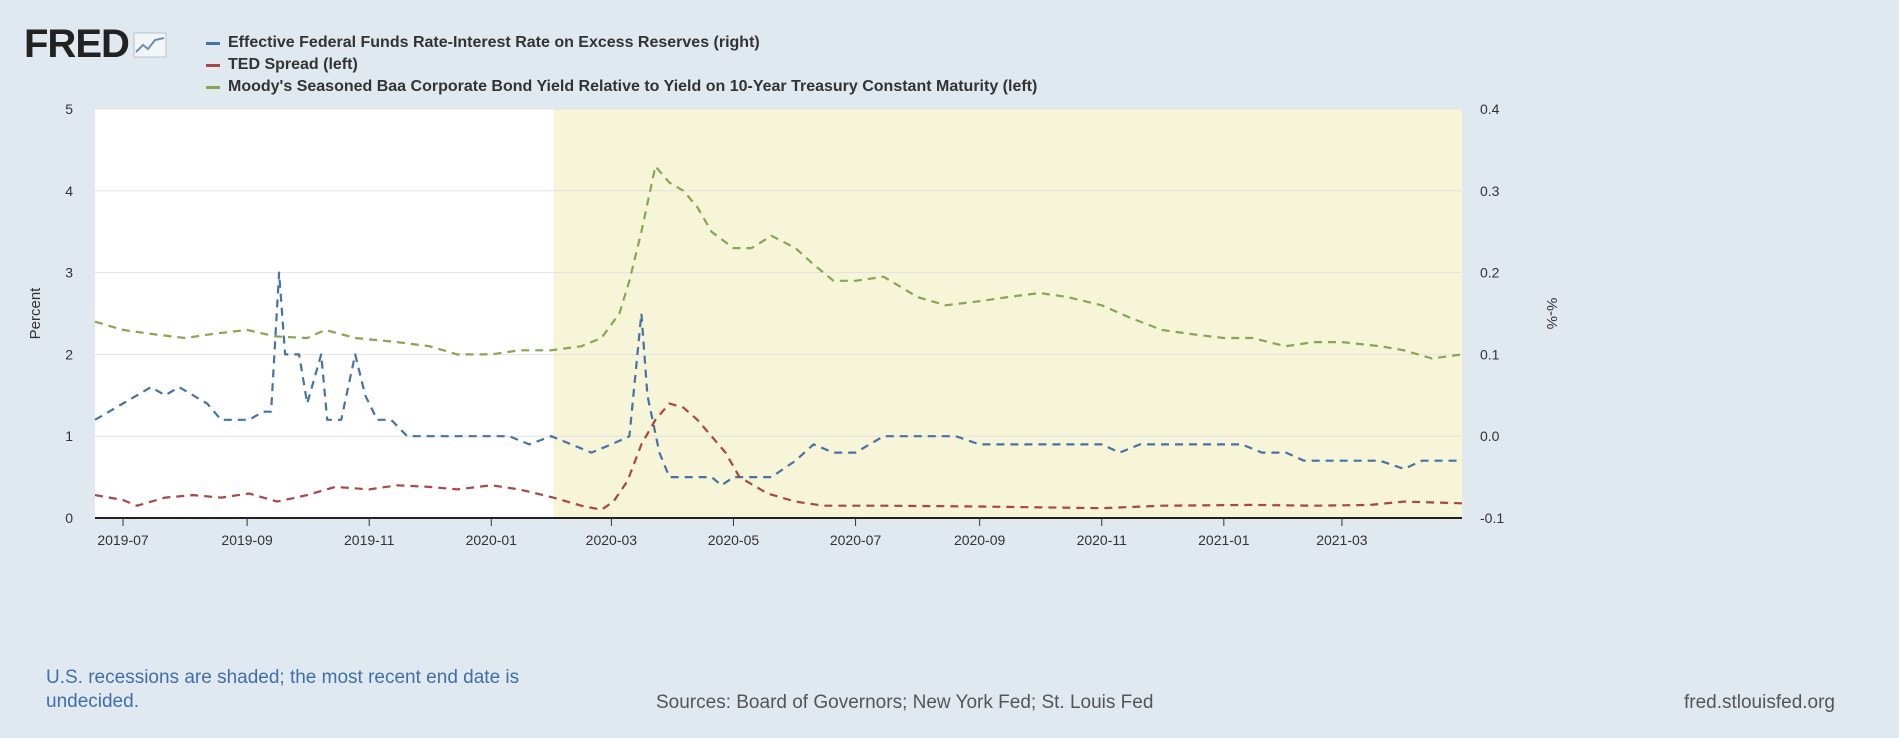 Image resolution: width=1899 pixels, height=738 pixels. I want to click on line-graph-icon, so click(150, 44).